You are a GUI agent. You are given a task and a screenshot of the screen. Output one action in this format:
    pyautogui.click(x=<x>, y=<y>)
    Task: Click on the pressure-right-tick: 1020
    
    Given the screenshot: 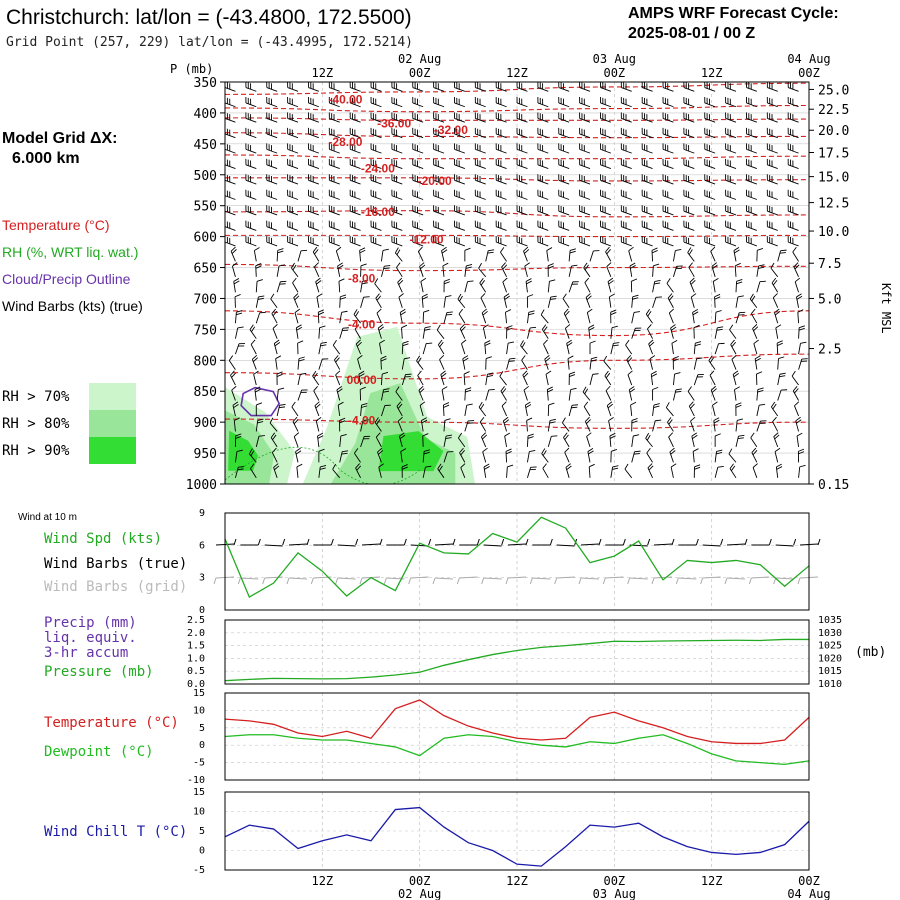 What is the action you would take?
    pyautogui.click(x=830, y=658)
    